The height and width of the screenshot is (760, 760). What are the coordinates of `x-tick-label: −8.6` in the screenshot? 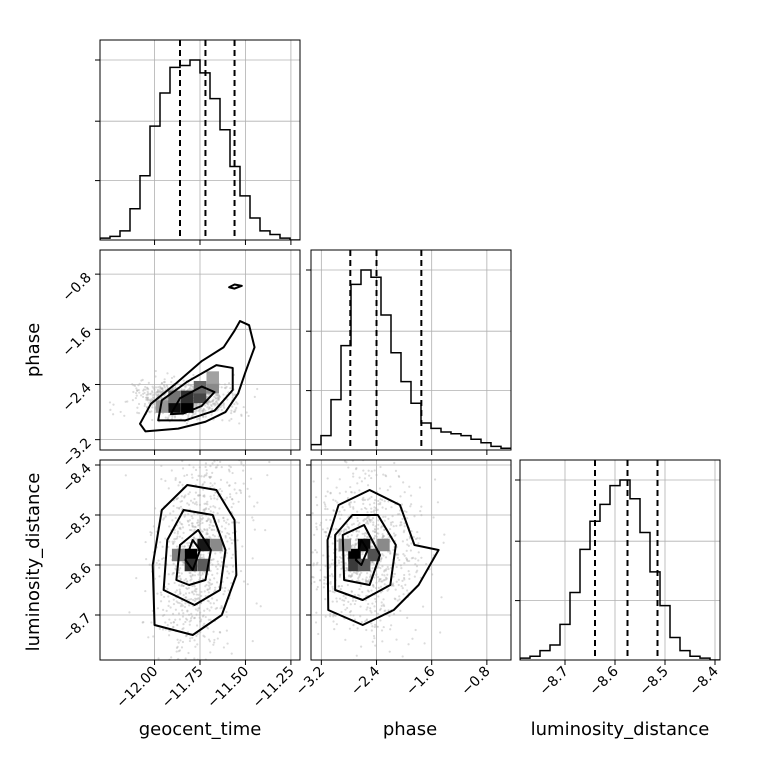 It's located at (603, 680).